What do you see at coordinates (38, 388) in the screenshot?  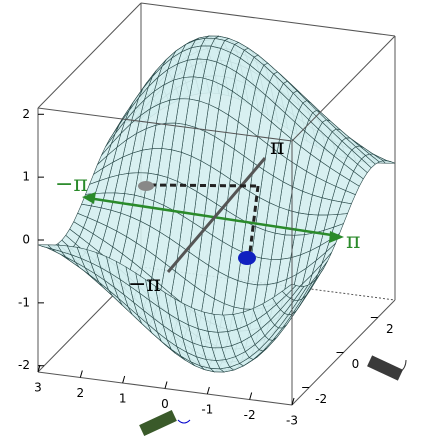 I see `x-tick-label: 3` at bounding box center [38, 388].